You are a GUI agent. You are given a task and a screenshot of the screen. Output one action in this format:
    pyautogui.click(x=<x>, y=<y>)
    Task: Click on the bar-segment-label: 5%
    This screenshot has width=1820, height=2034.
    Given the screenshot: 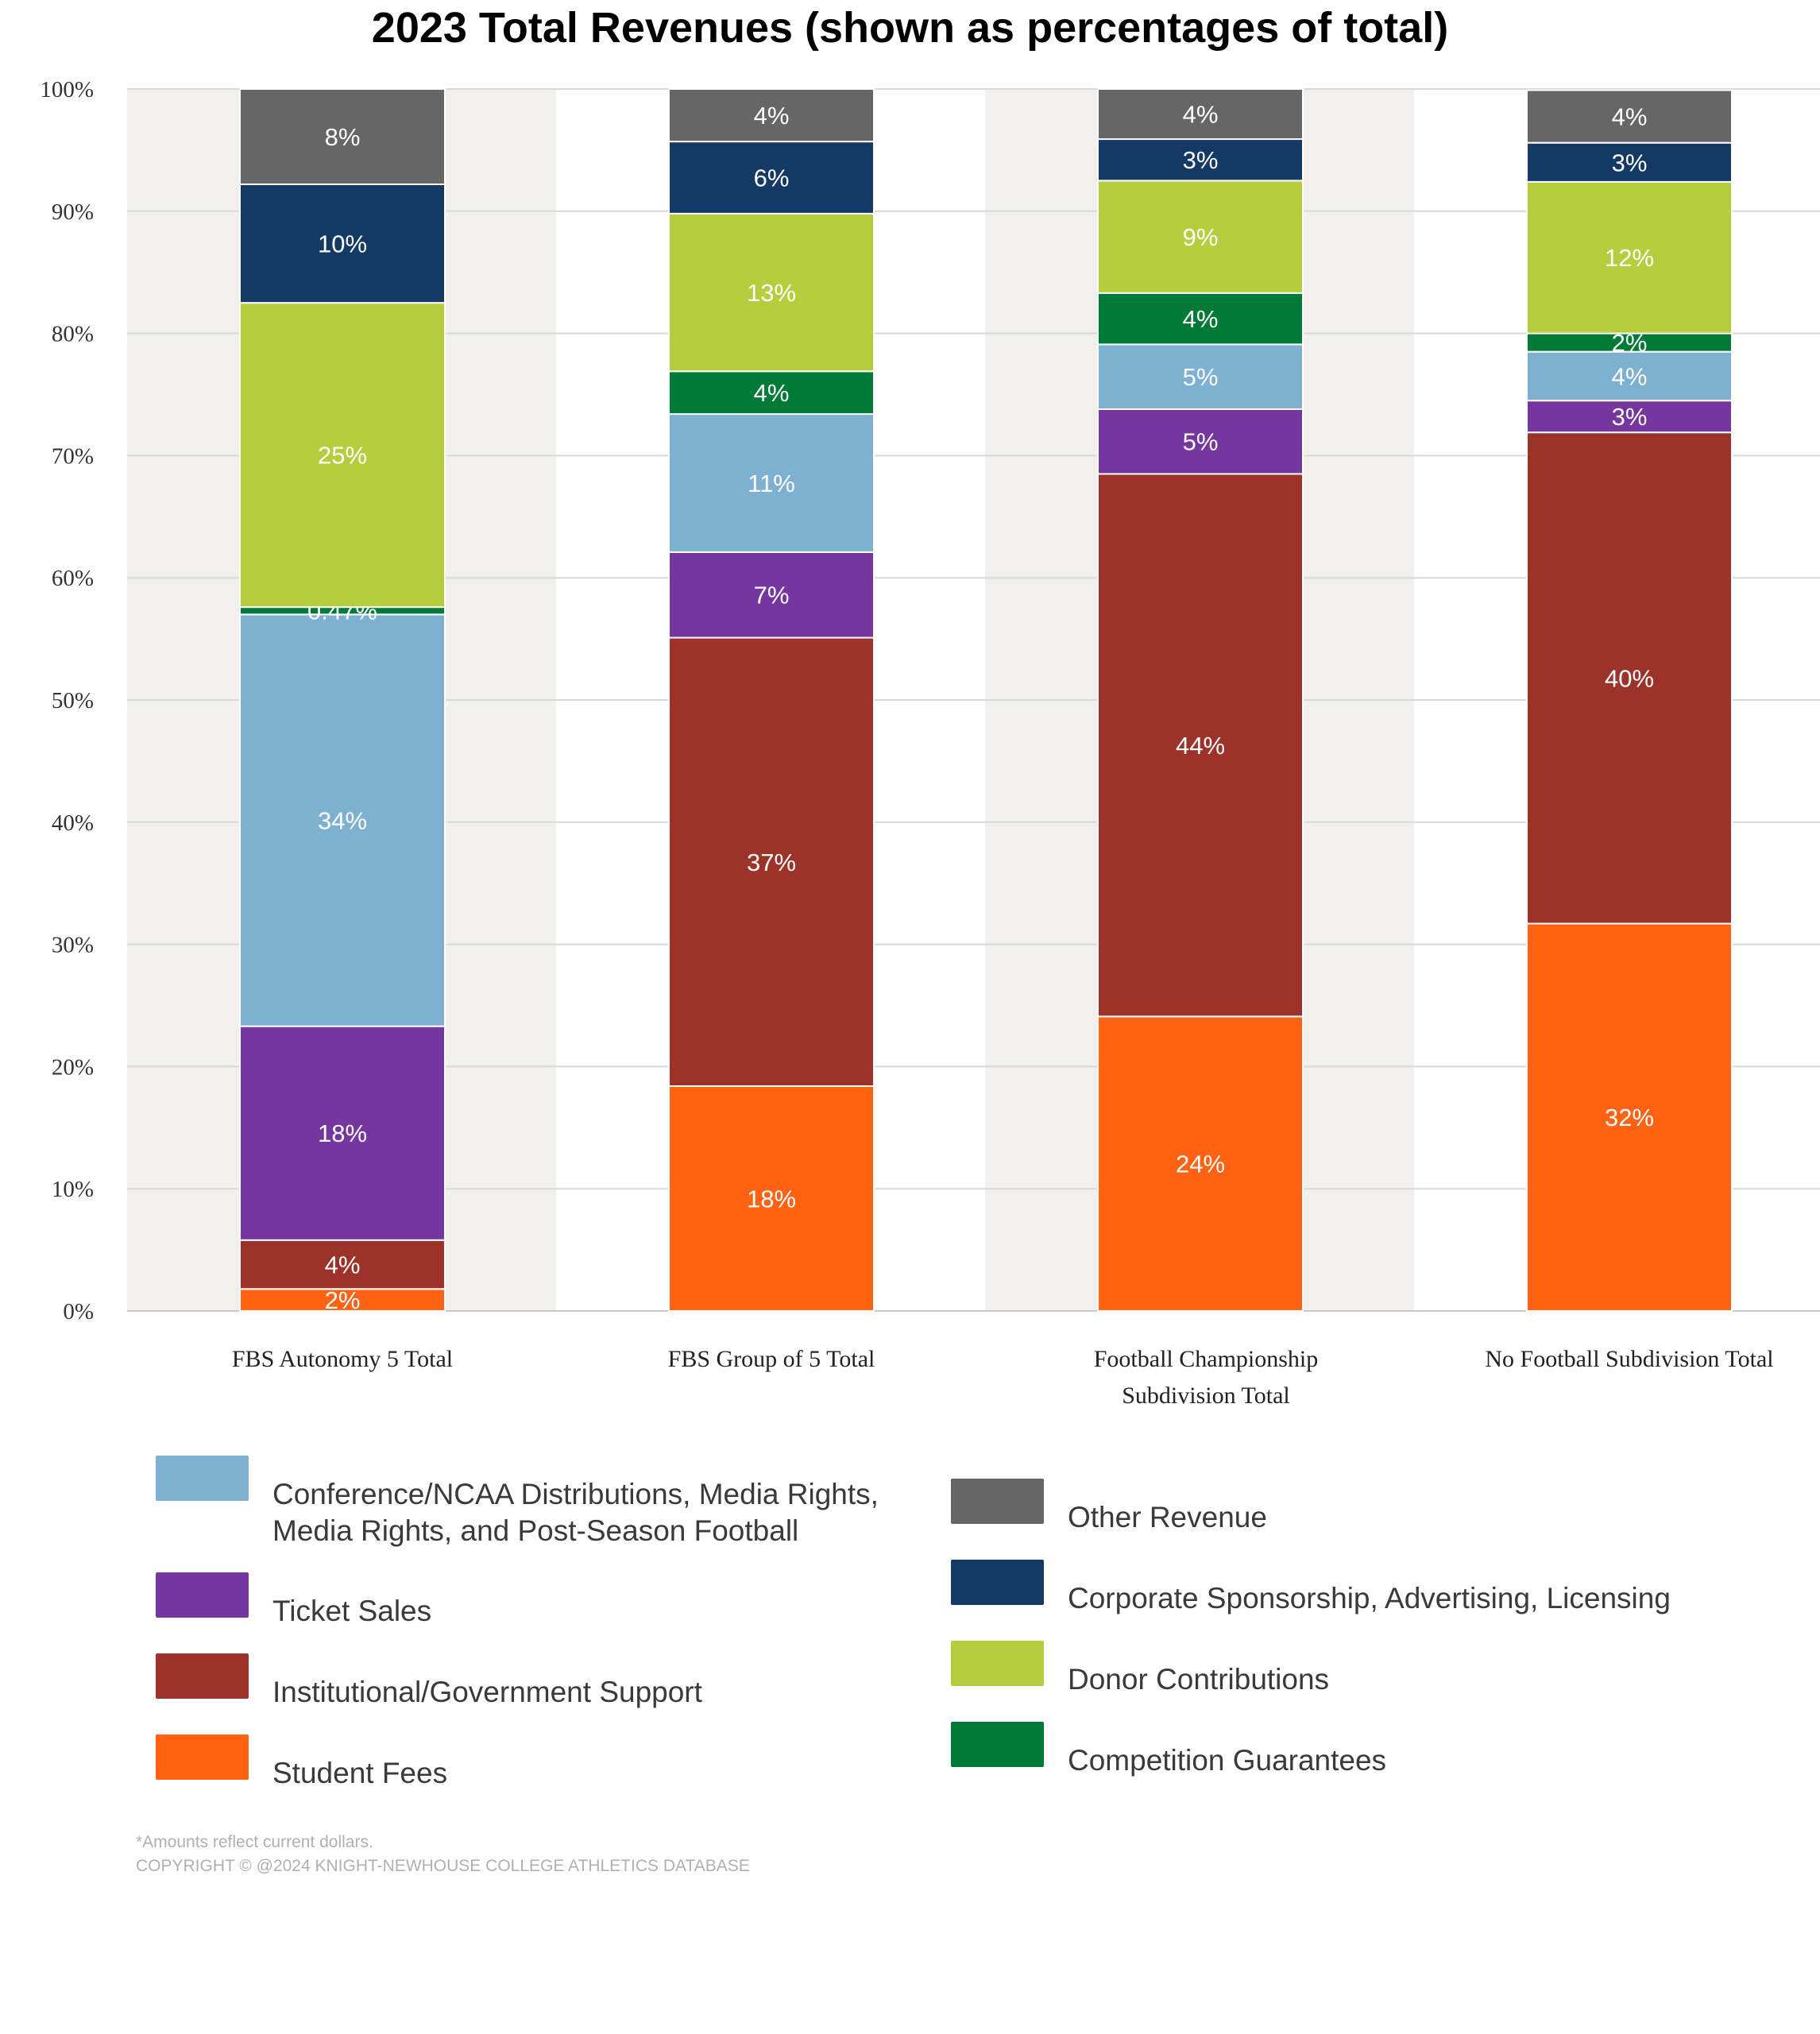 What is the action you would take?
    pyautogui.click(x=1201, y=442)
    